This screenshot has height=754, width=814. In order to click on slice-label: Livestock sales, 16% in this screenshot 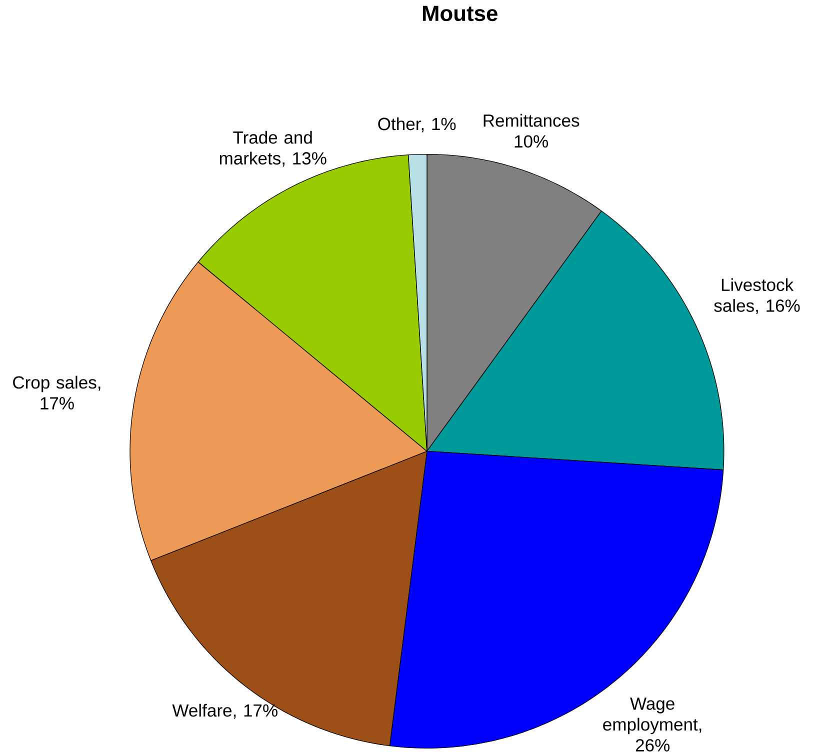, I will do `click(757, 296)`.